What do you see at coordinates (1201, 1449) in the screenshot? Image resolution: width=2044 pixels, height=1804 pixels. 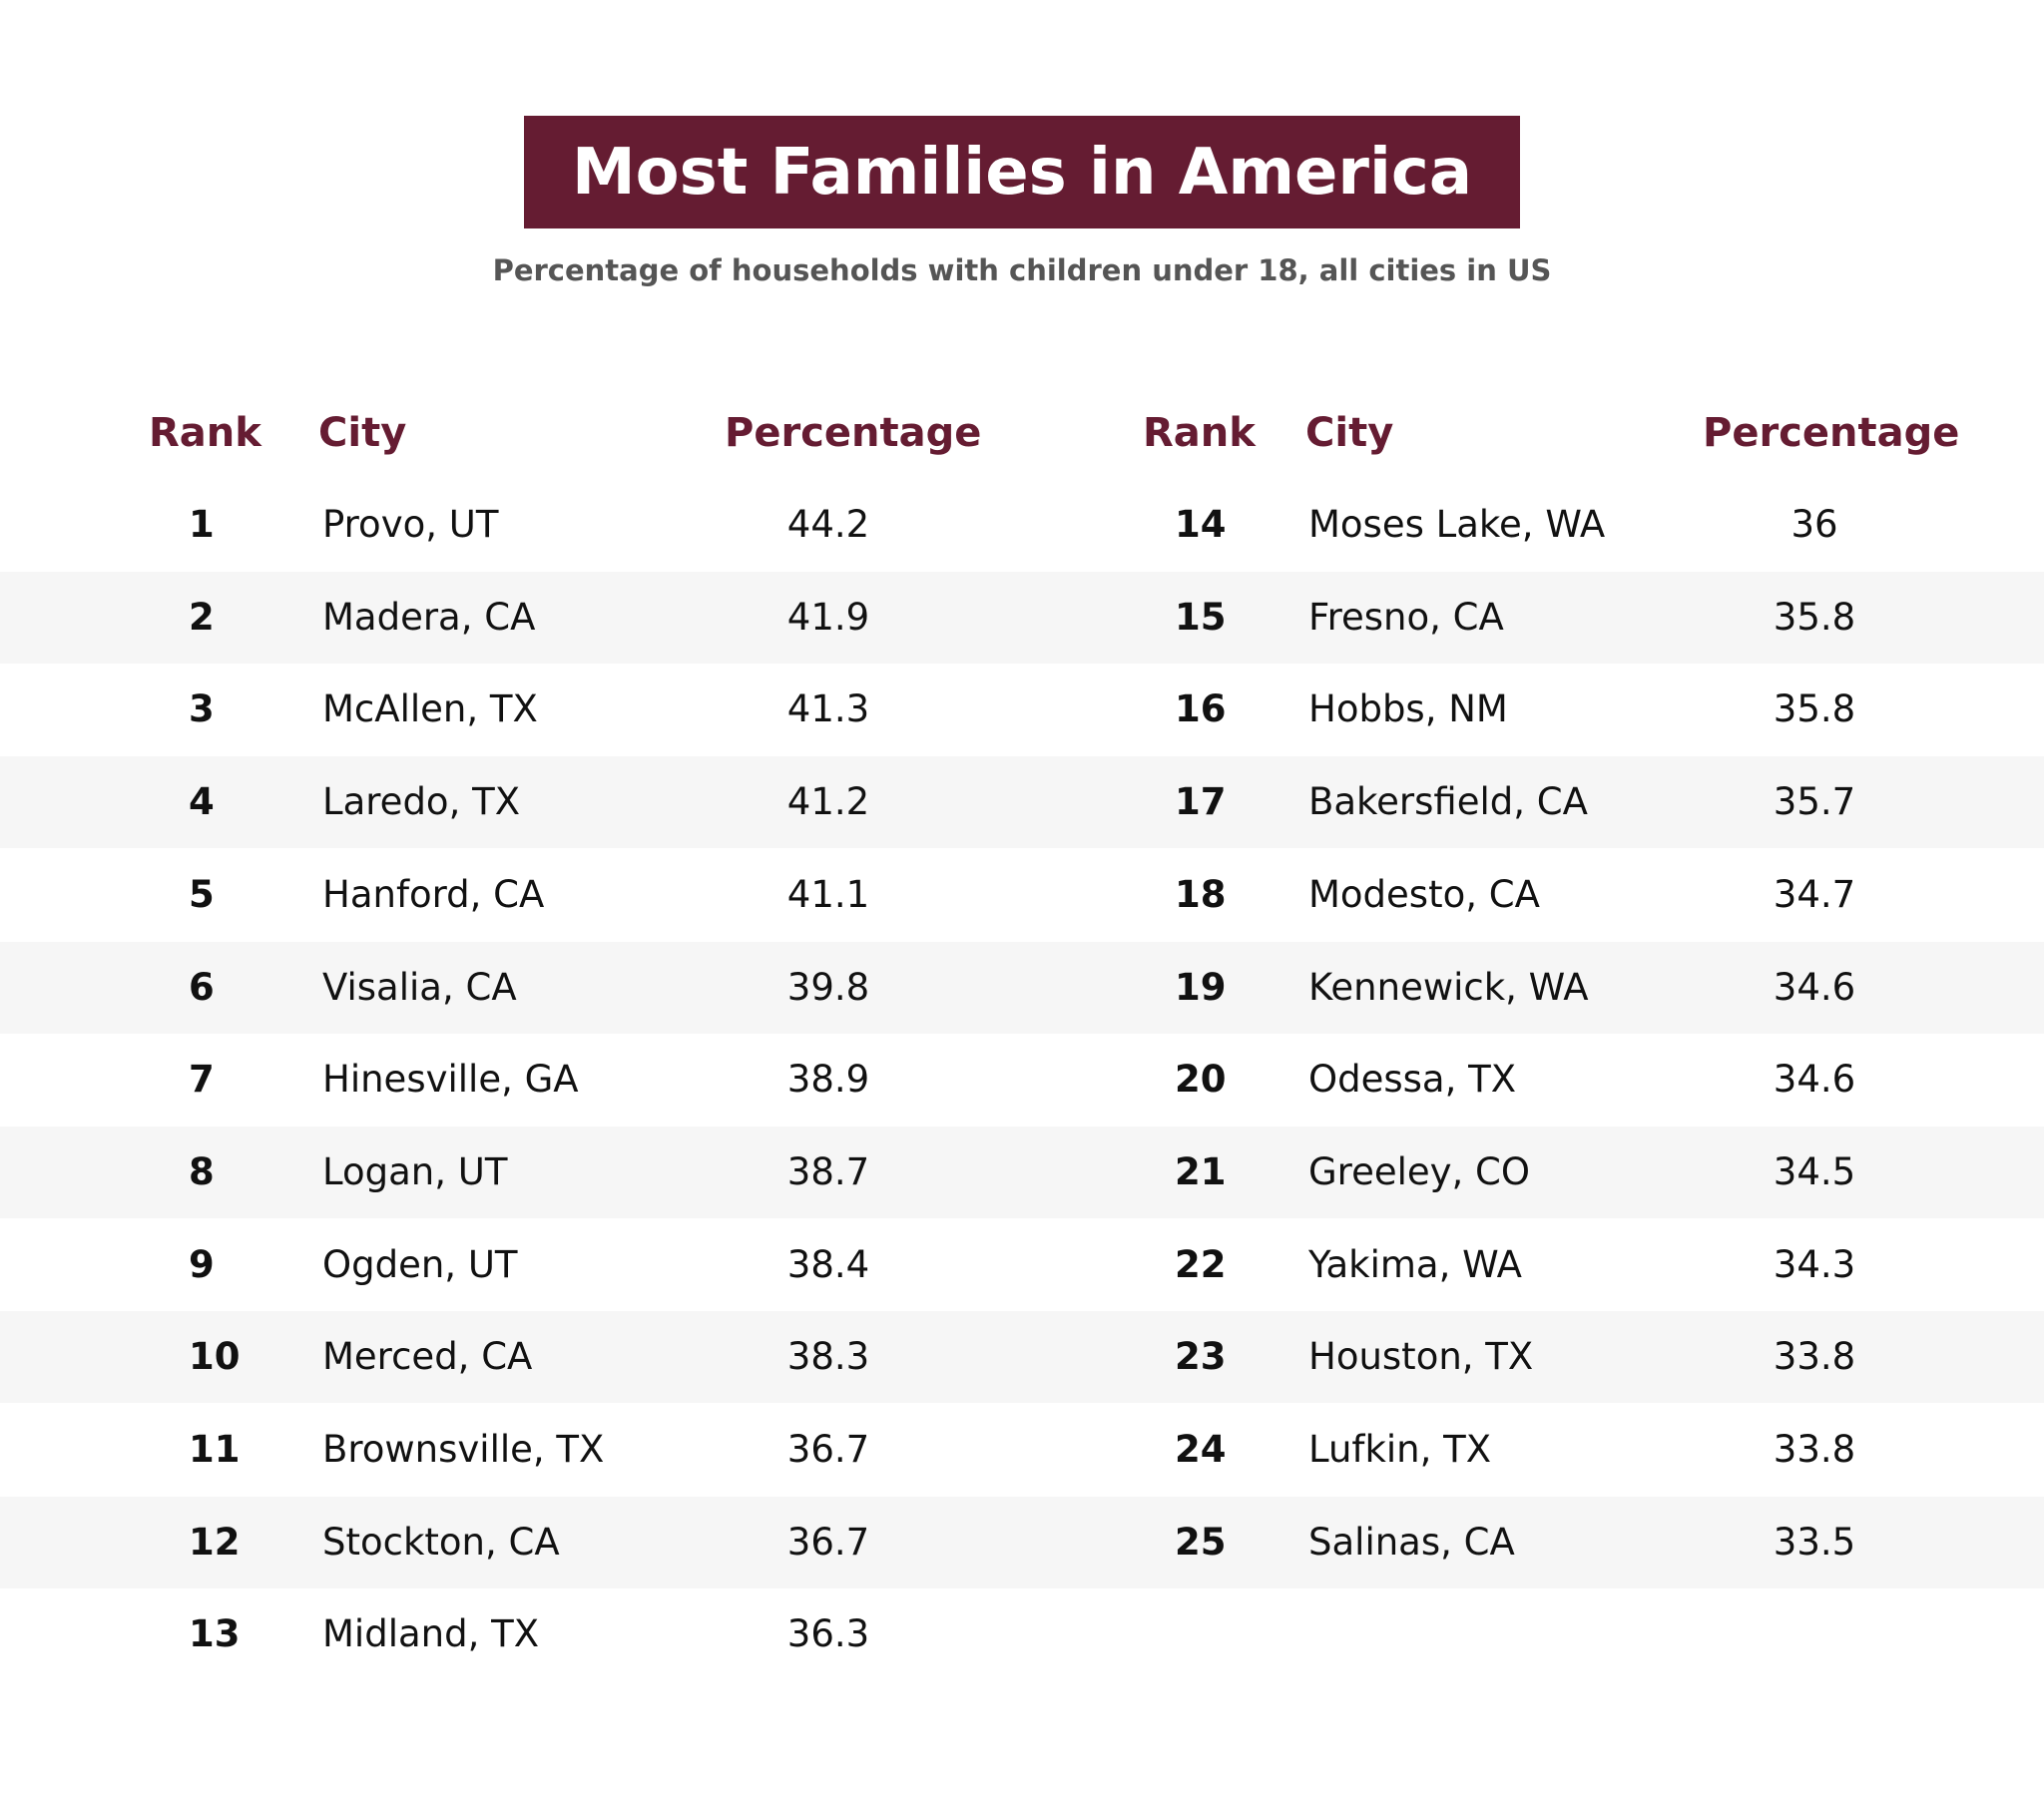 I see `rank-cell: 24` at bounding box center [1201, 1449].